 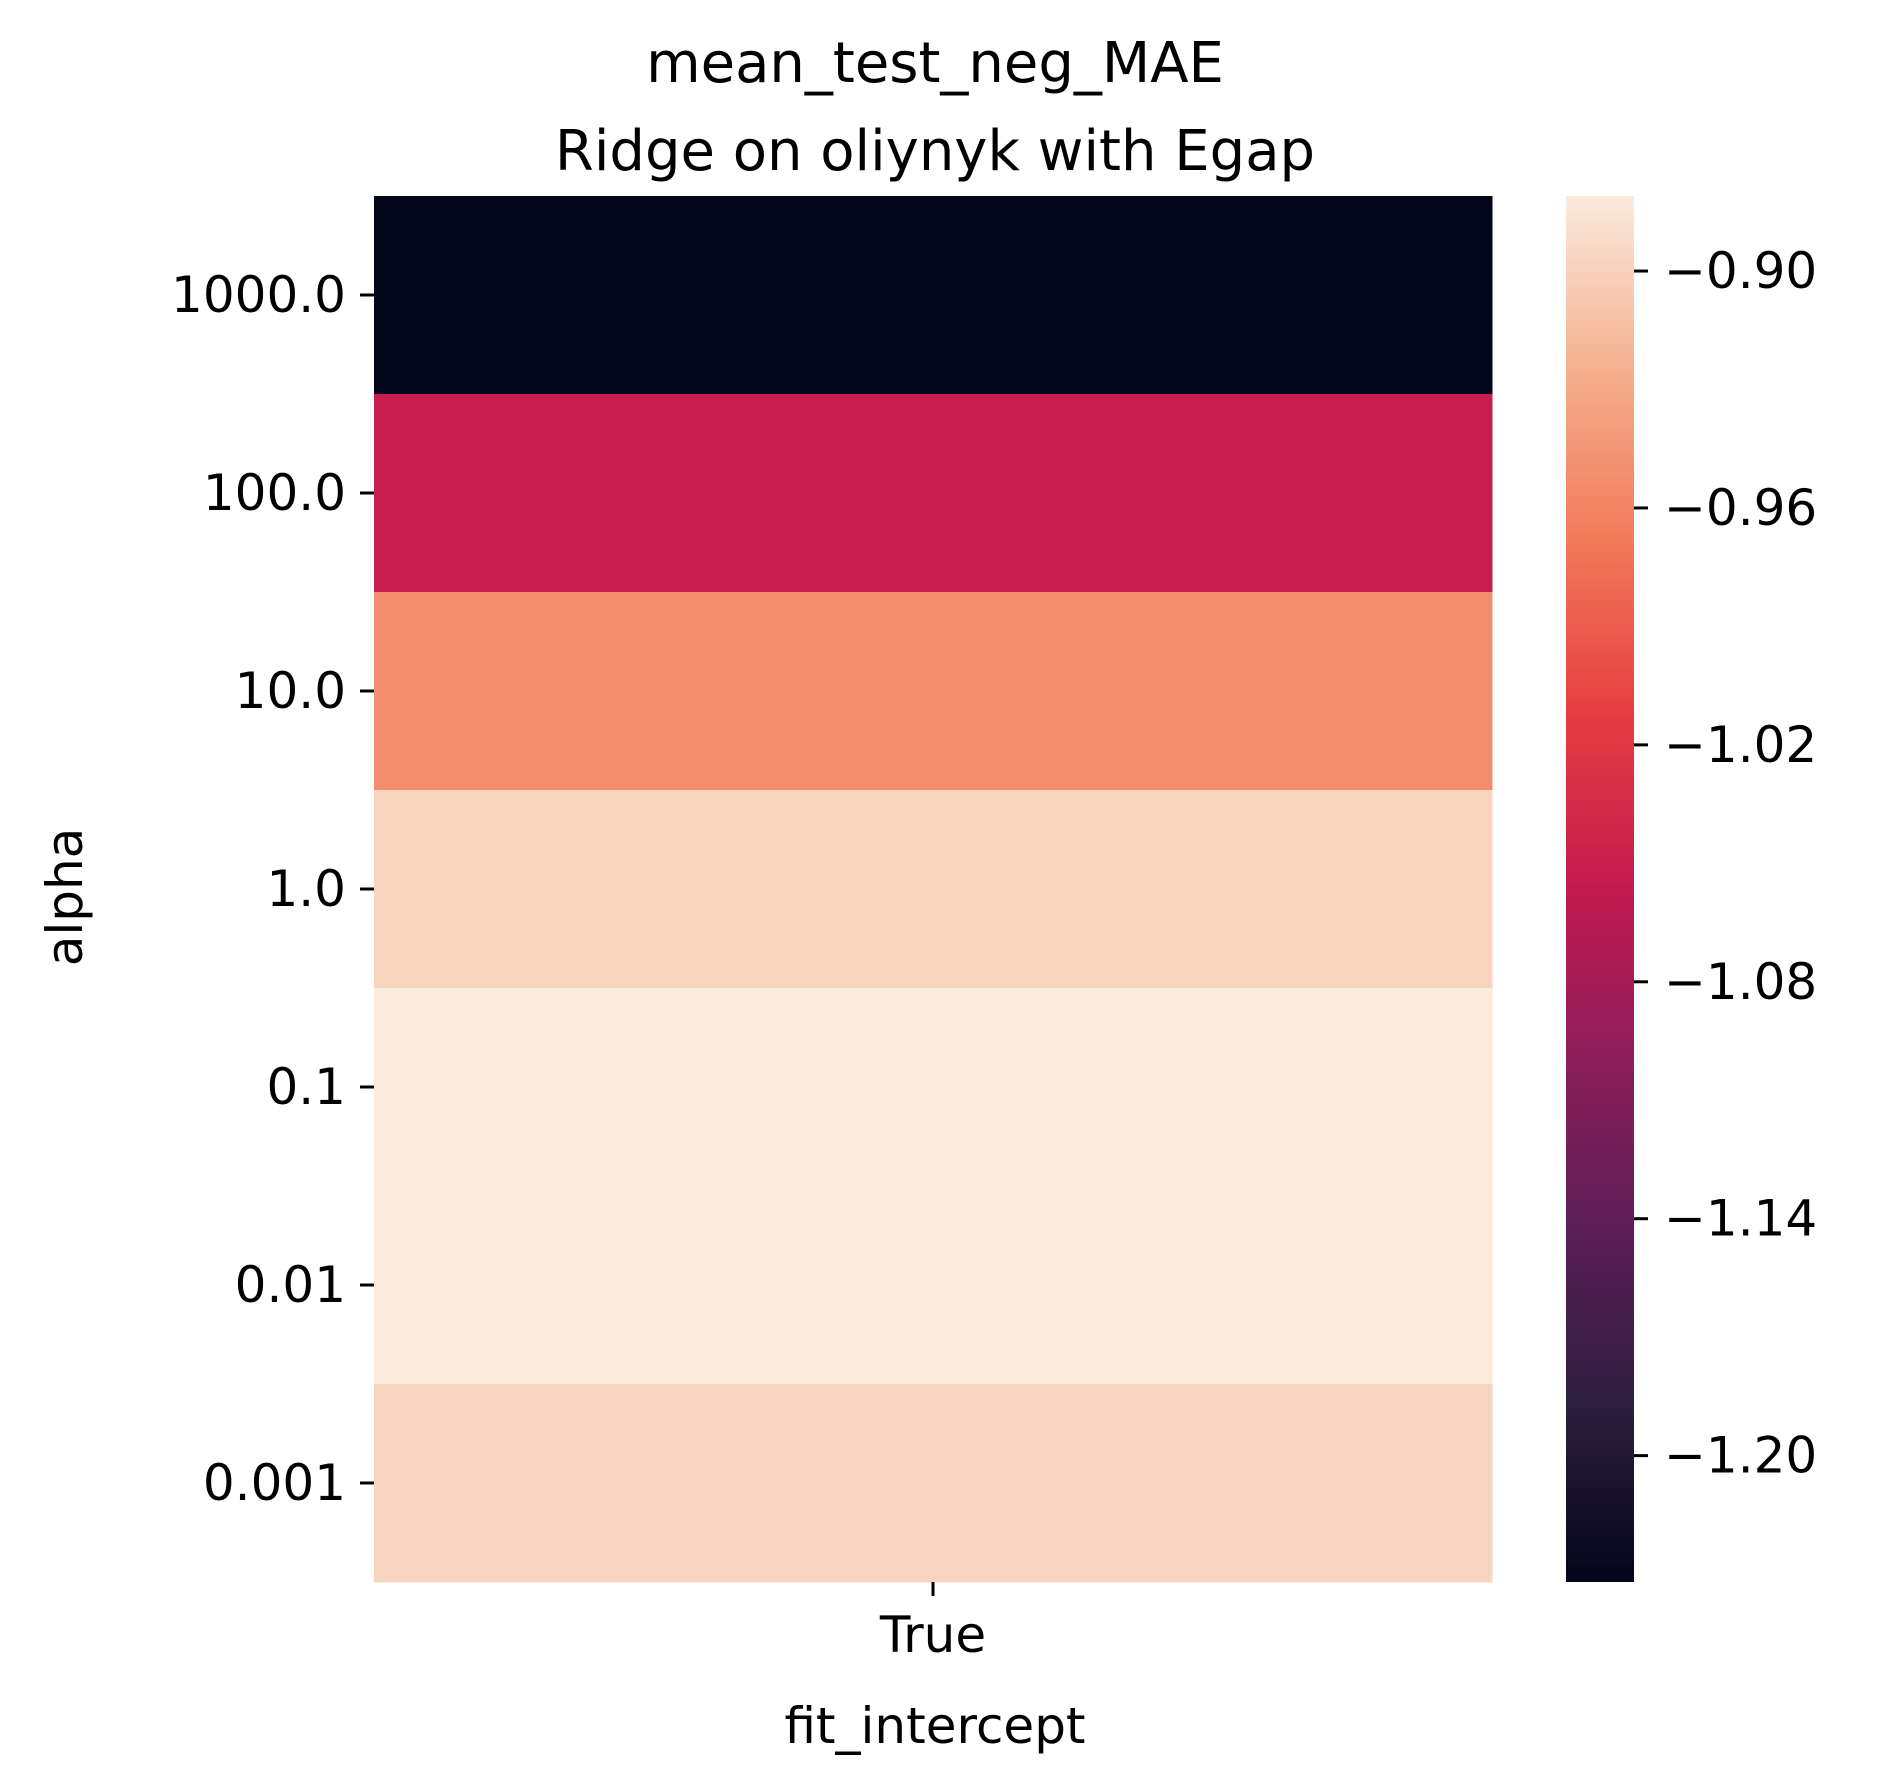 I want to click on y-tick-label: 1000.0, so click(x=258, y=295).